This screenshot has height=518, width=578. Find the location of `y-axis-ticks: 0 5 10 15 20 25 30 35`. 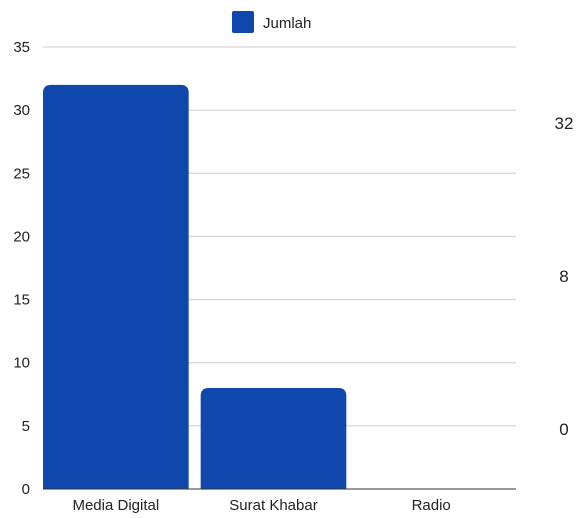

y-axis-ticks: 0 5 10 15 20 25 30 35 is located at coordinates (21, 268).